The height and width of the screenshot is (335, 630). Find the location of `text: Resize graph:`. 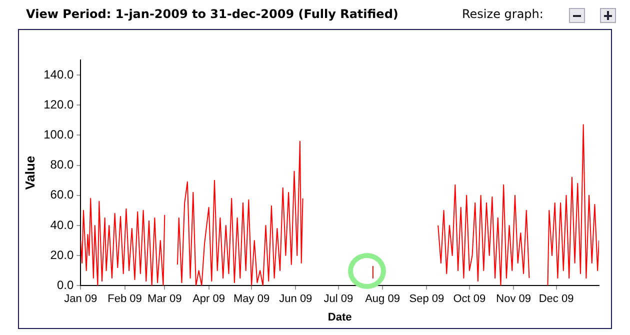

text: Resize graph: is located at coordinates (503, 14).